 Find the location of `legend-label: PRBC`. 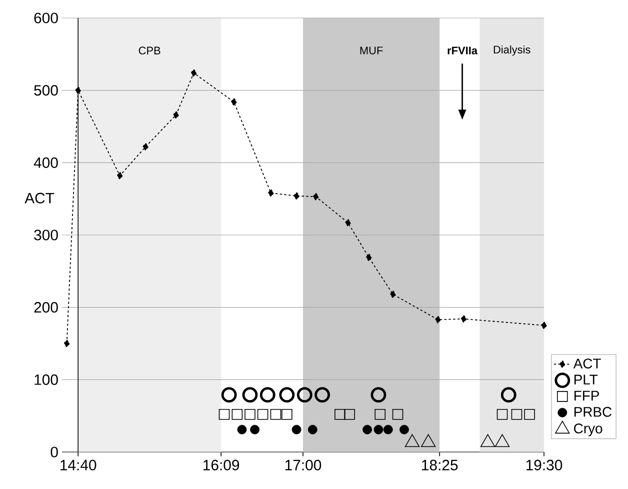

legend-label: PRBC is located at coordinates (593, 411).